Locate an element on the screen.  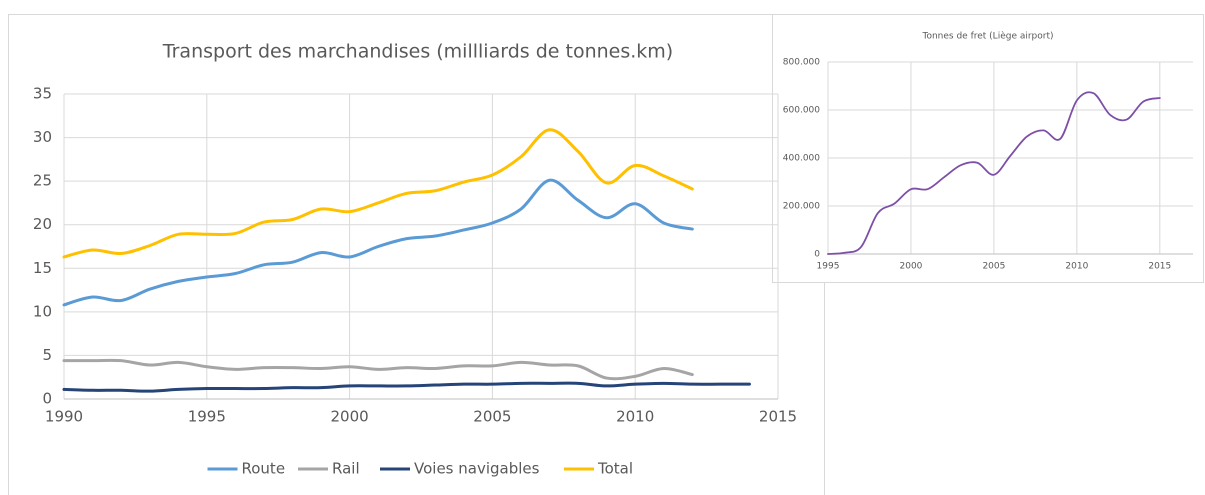
legend-label: Total is located at coordinates (615, 469).